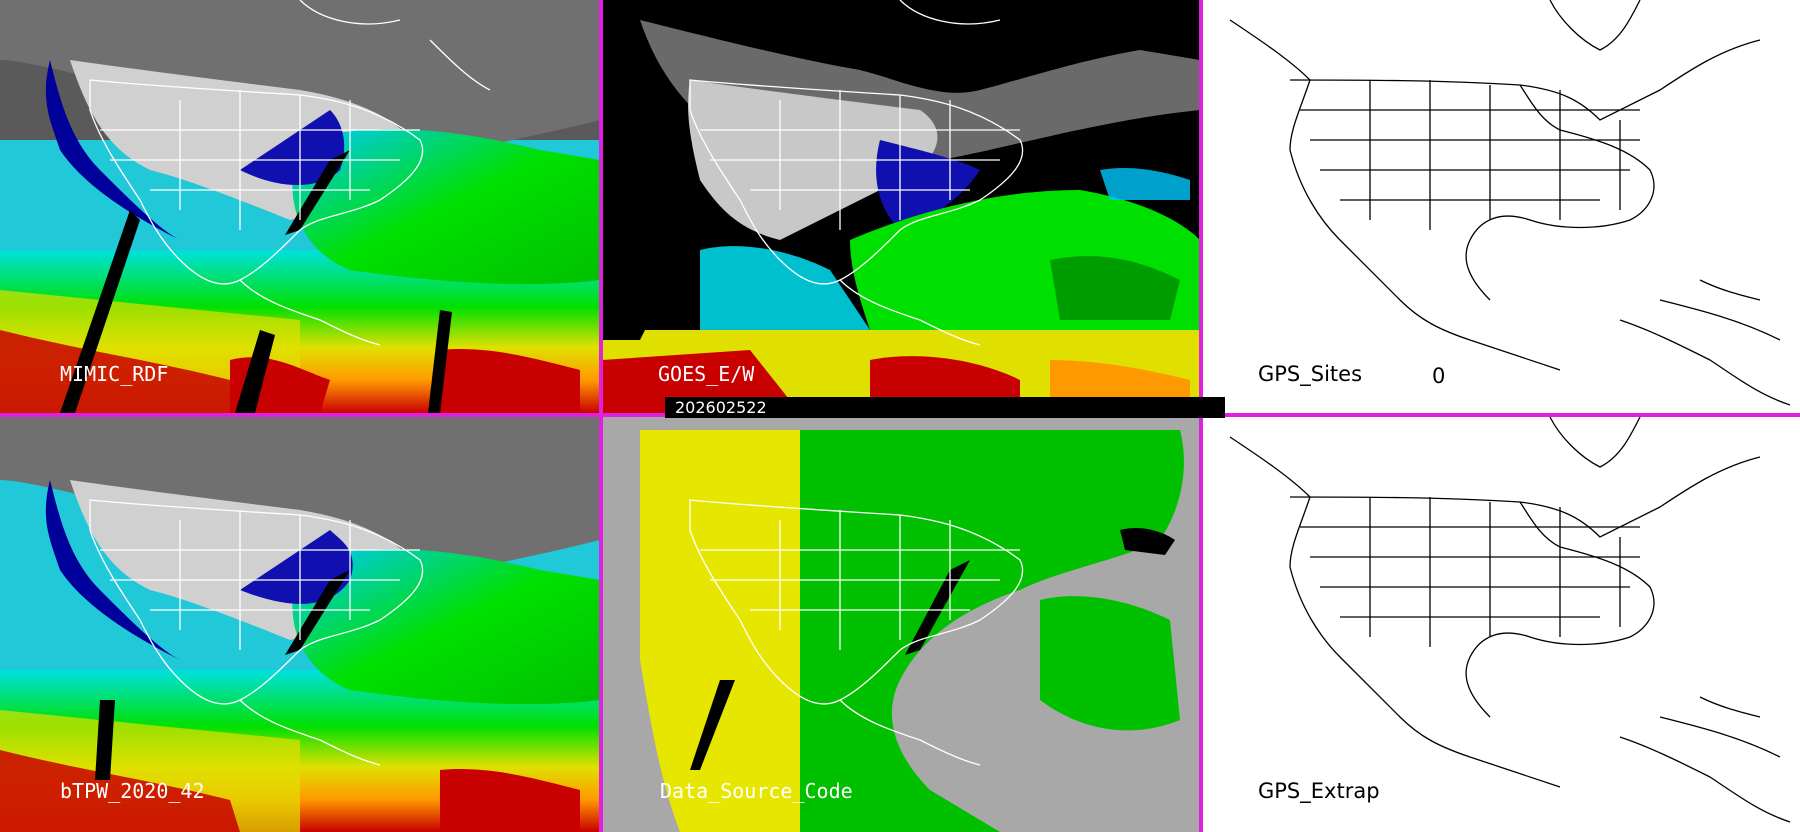 The height and width of the screenshot is (832, 1800). What do you see at coordinates (945, 407) in the screenshot?
I see `timestamp-bar: 202602522` at bounding box center [945, 407].